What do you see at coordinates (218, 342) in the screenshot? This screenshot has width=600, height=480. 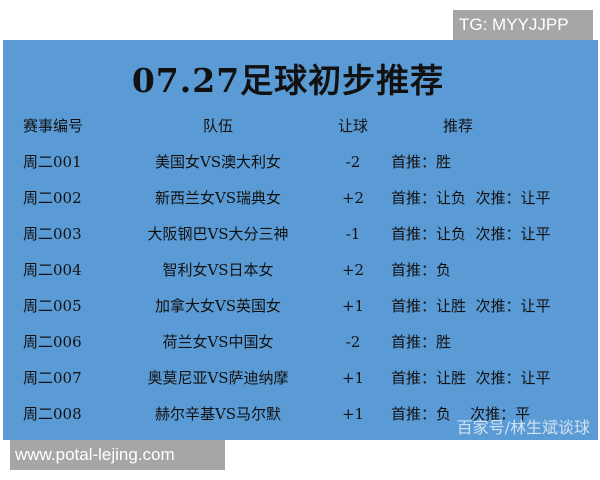 I see `cell-team: 荷兰女VS中国女` at bounding box center [218, 342].